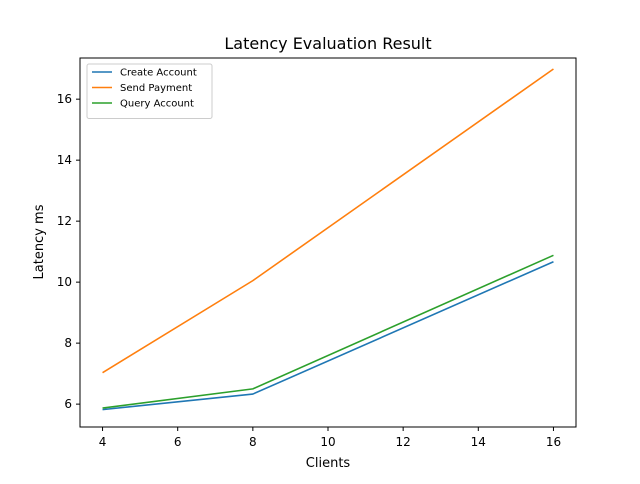 The image size is (640, 484). Describe the element at coordinates (158, 73) in the screenshot. I see `legend-label-create-account: Create Account` at that location.